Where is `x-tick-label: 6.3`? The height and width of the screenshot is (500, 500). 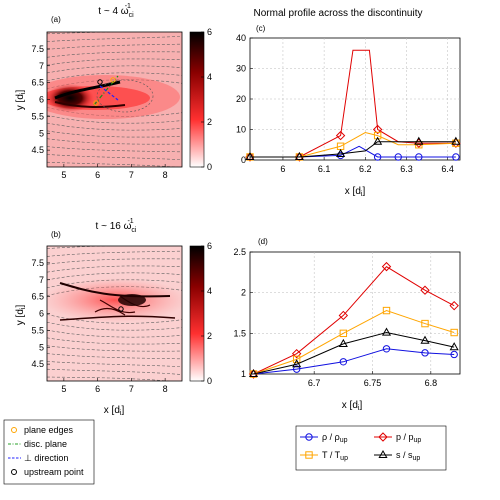 x-tick-label: 6.3 is located at coordinates (406, 169).